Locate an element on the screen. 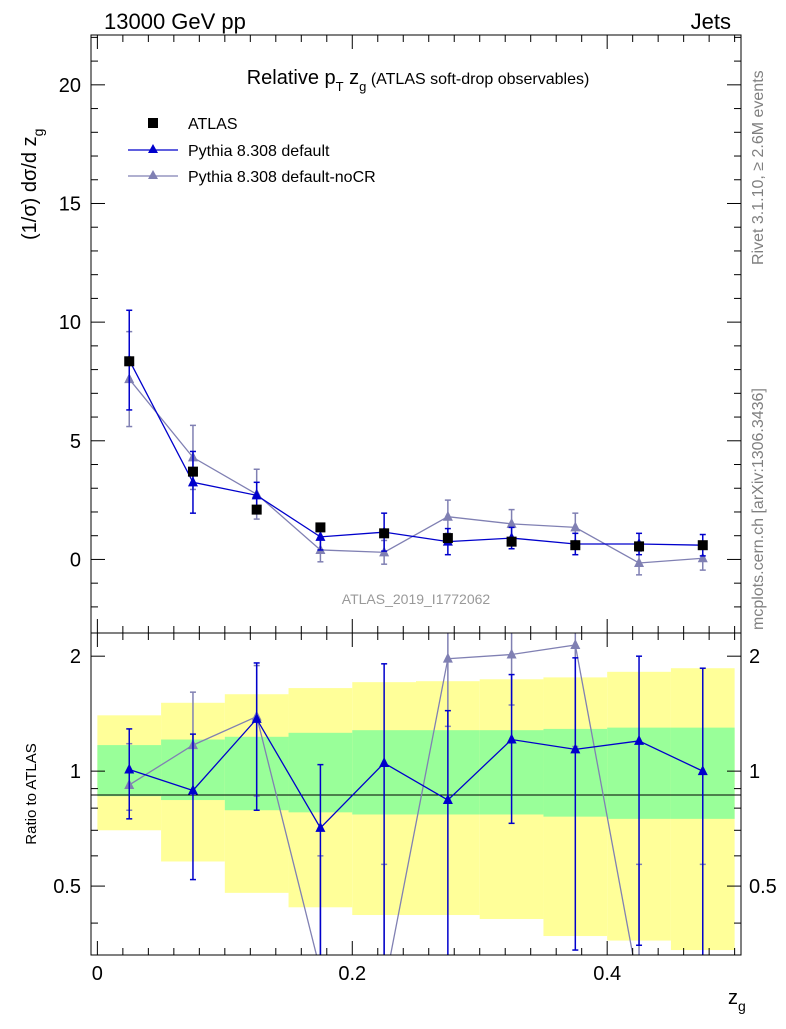  mcplots-label: mcplots.cern.ch [arXiv:1306.3436] is located at coordinates (758, 509).